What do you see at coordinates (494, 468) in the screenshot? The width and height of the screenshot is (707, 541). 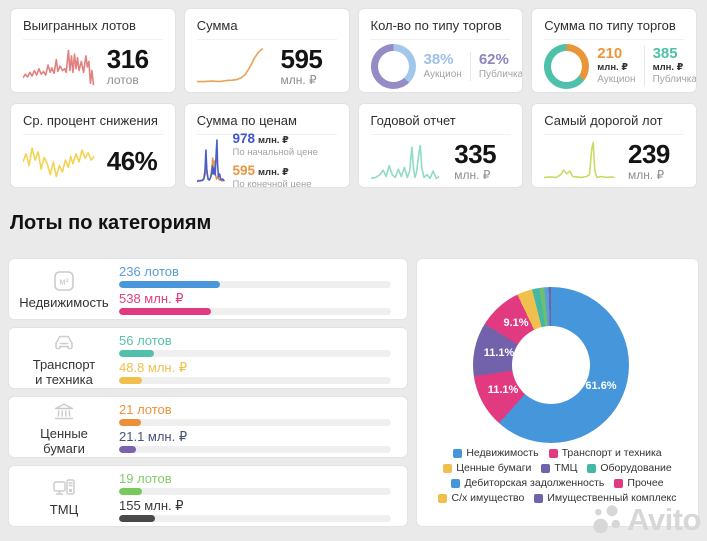 I see `legend-label: Ценные бумаги` at bounding box center [494, 468].